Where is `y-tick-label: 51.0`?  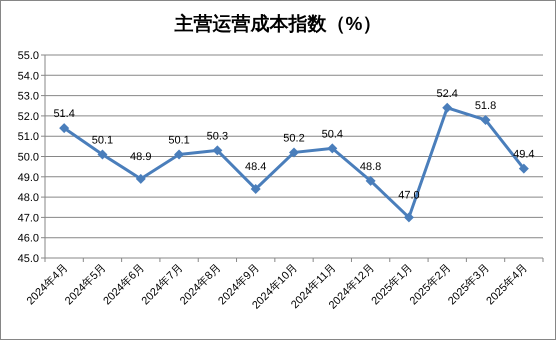
y-tick-label: 51.0 is located at coordinates (28, 137).